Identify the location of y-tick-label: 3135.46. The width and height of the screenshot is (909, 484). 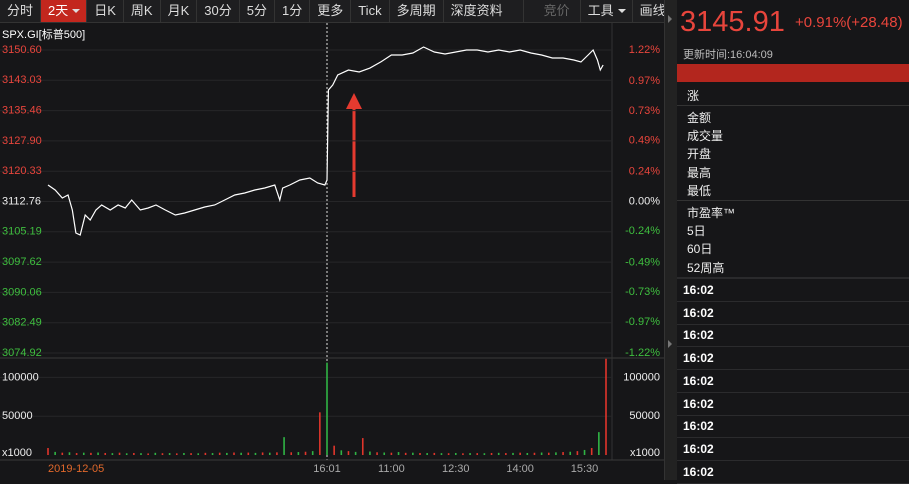
(22, 111).